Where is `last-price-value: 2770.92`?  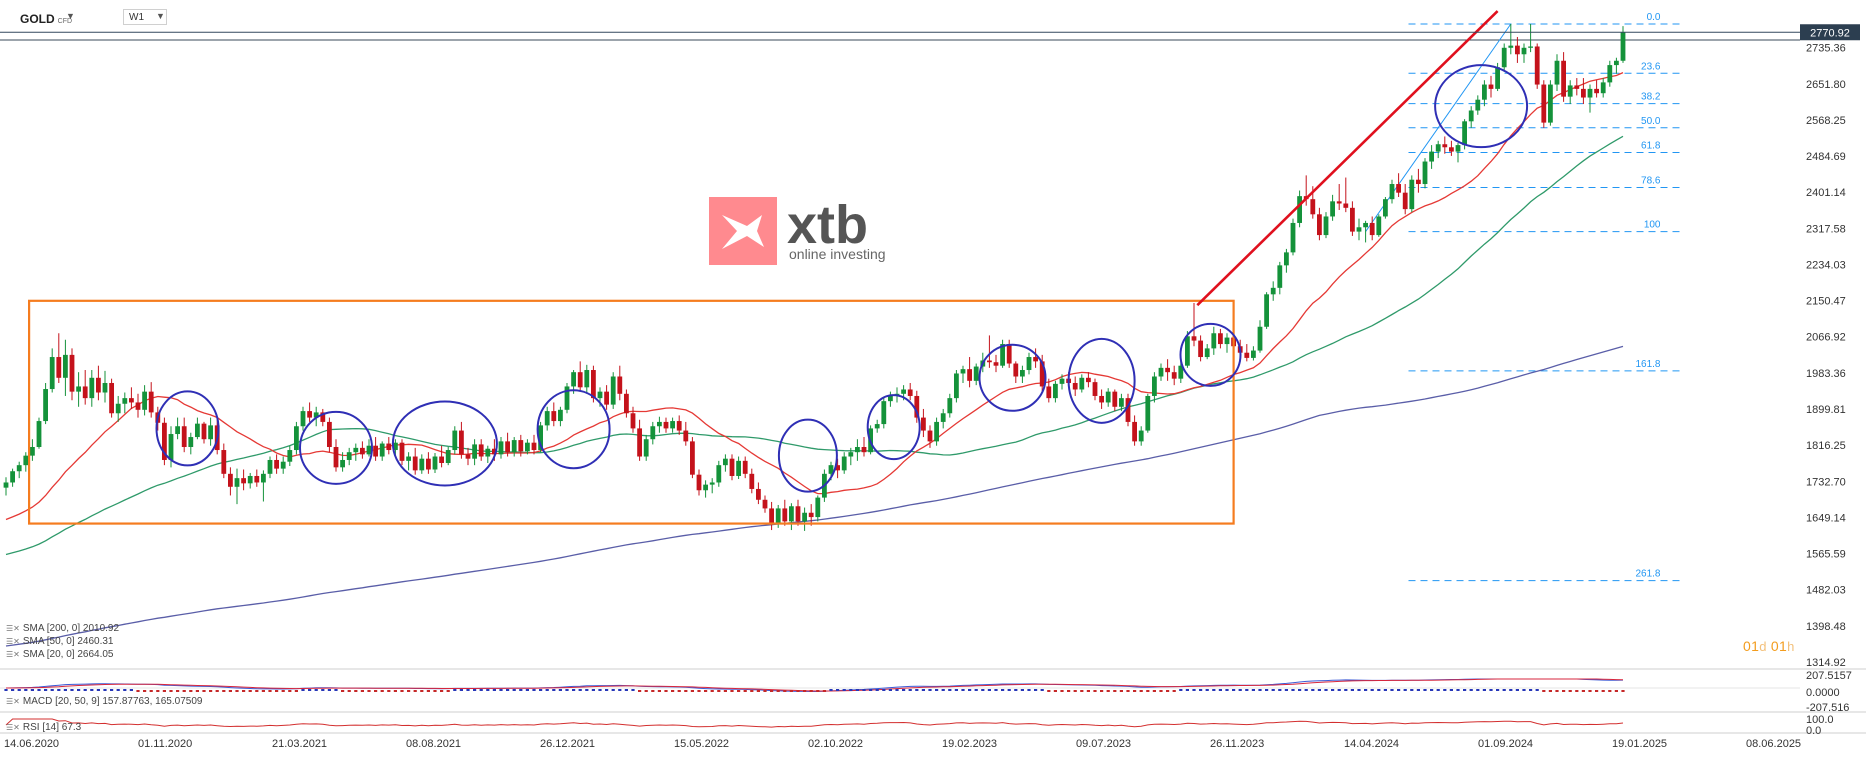
last-price-value: 2770.92 is located at coordinates (1830, 33).